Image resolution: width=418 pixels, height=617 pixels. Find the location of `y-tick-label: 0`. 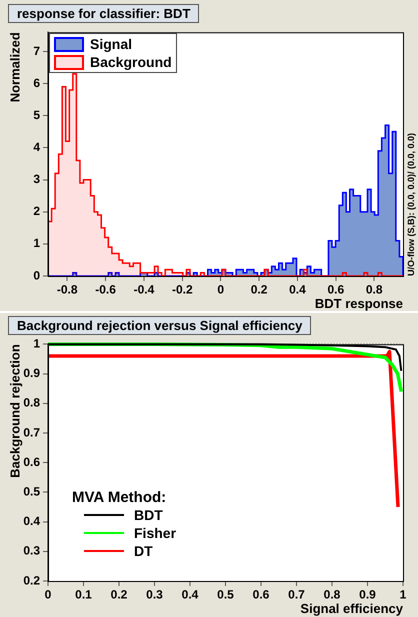

y-tick-label: 0 is located at coordinates (36, 275).